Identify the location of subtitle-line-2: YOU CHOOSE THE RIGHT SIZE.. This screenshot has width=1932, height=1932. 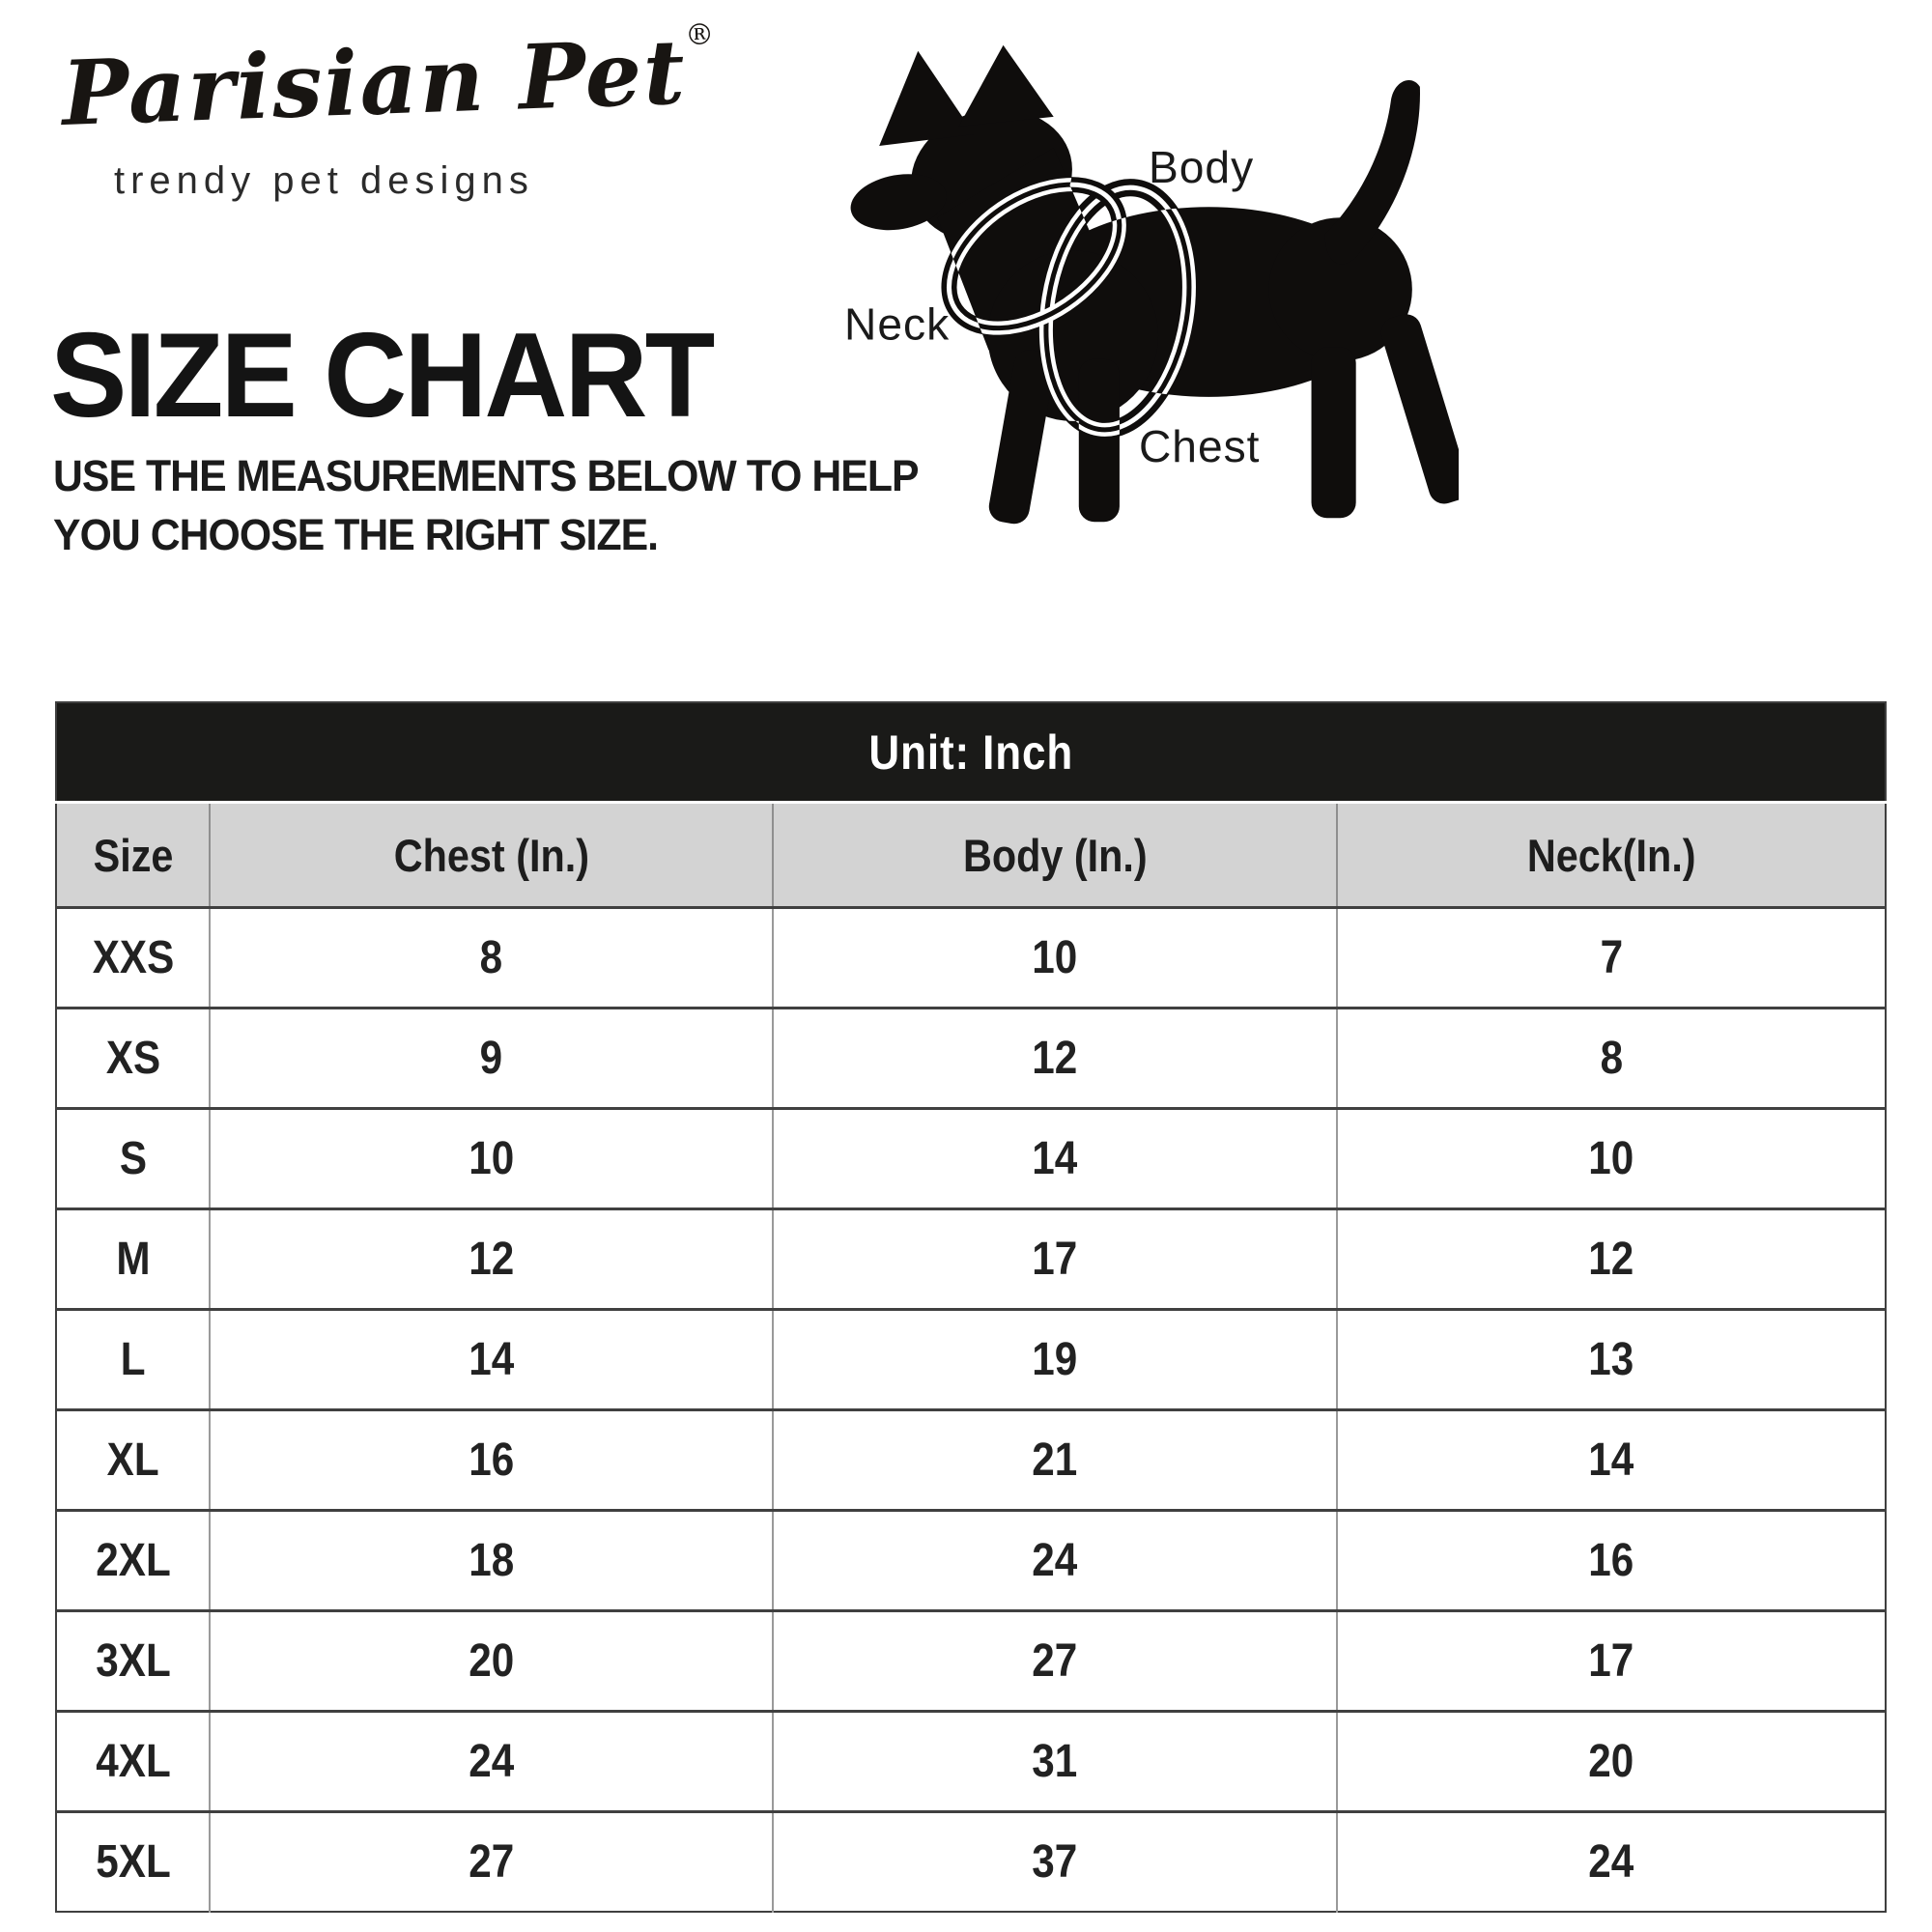
(356, 534).